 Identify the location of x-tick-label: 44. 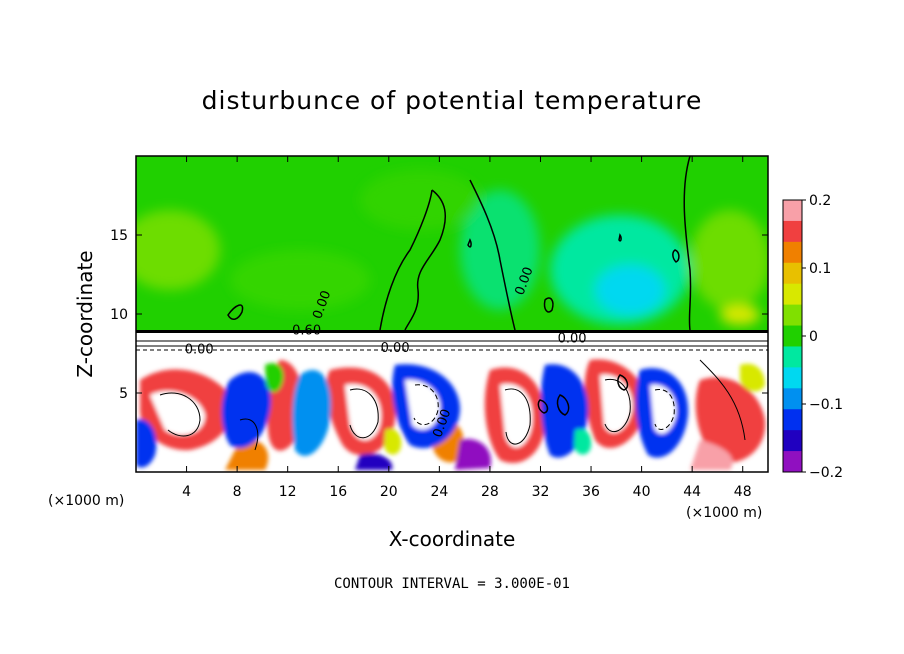
(692, 492).